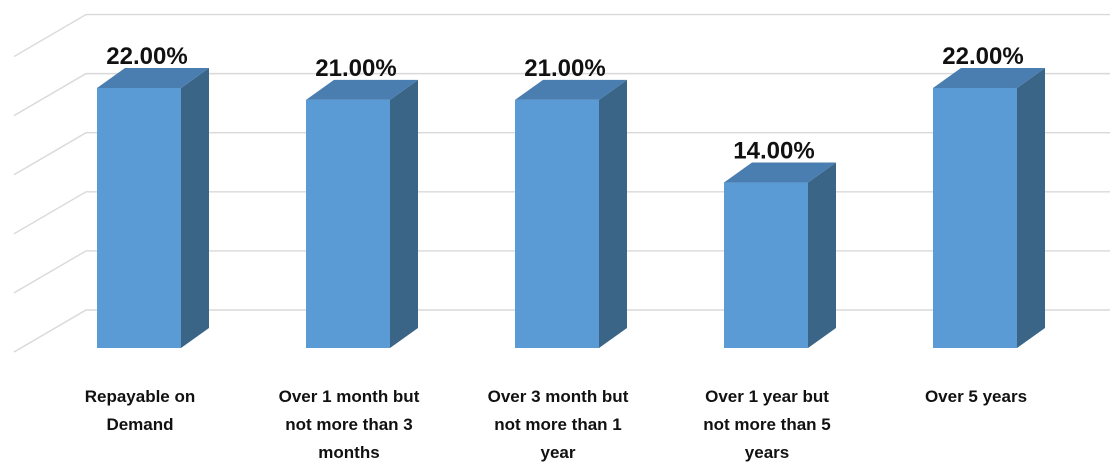 The width and height of the screenshot is (1113, 464). I want to click on category-label-line: Repayable on, so click(140, 396).